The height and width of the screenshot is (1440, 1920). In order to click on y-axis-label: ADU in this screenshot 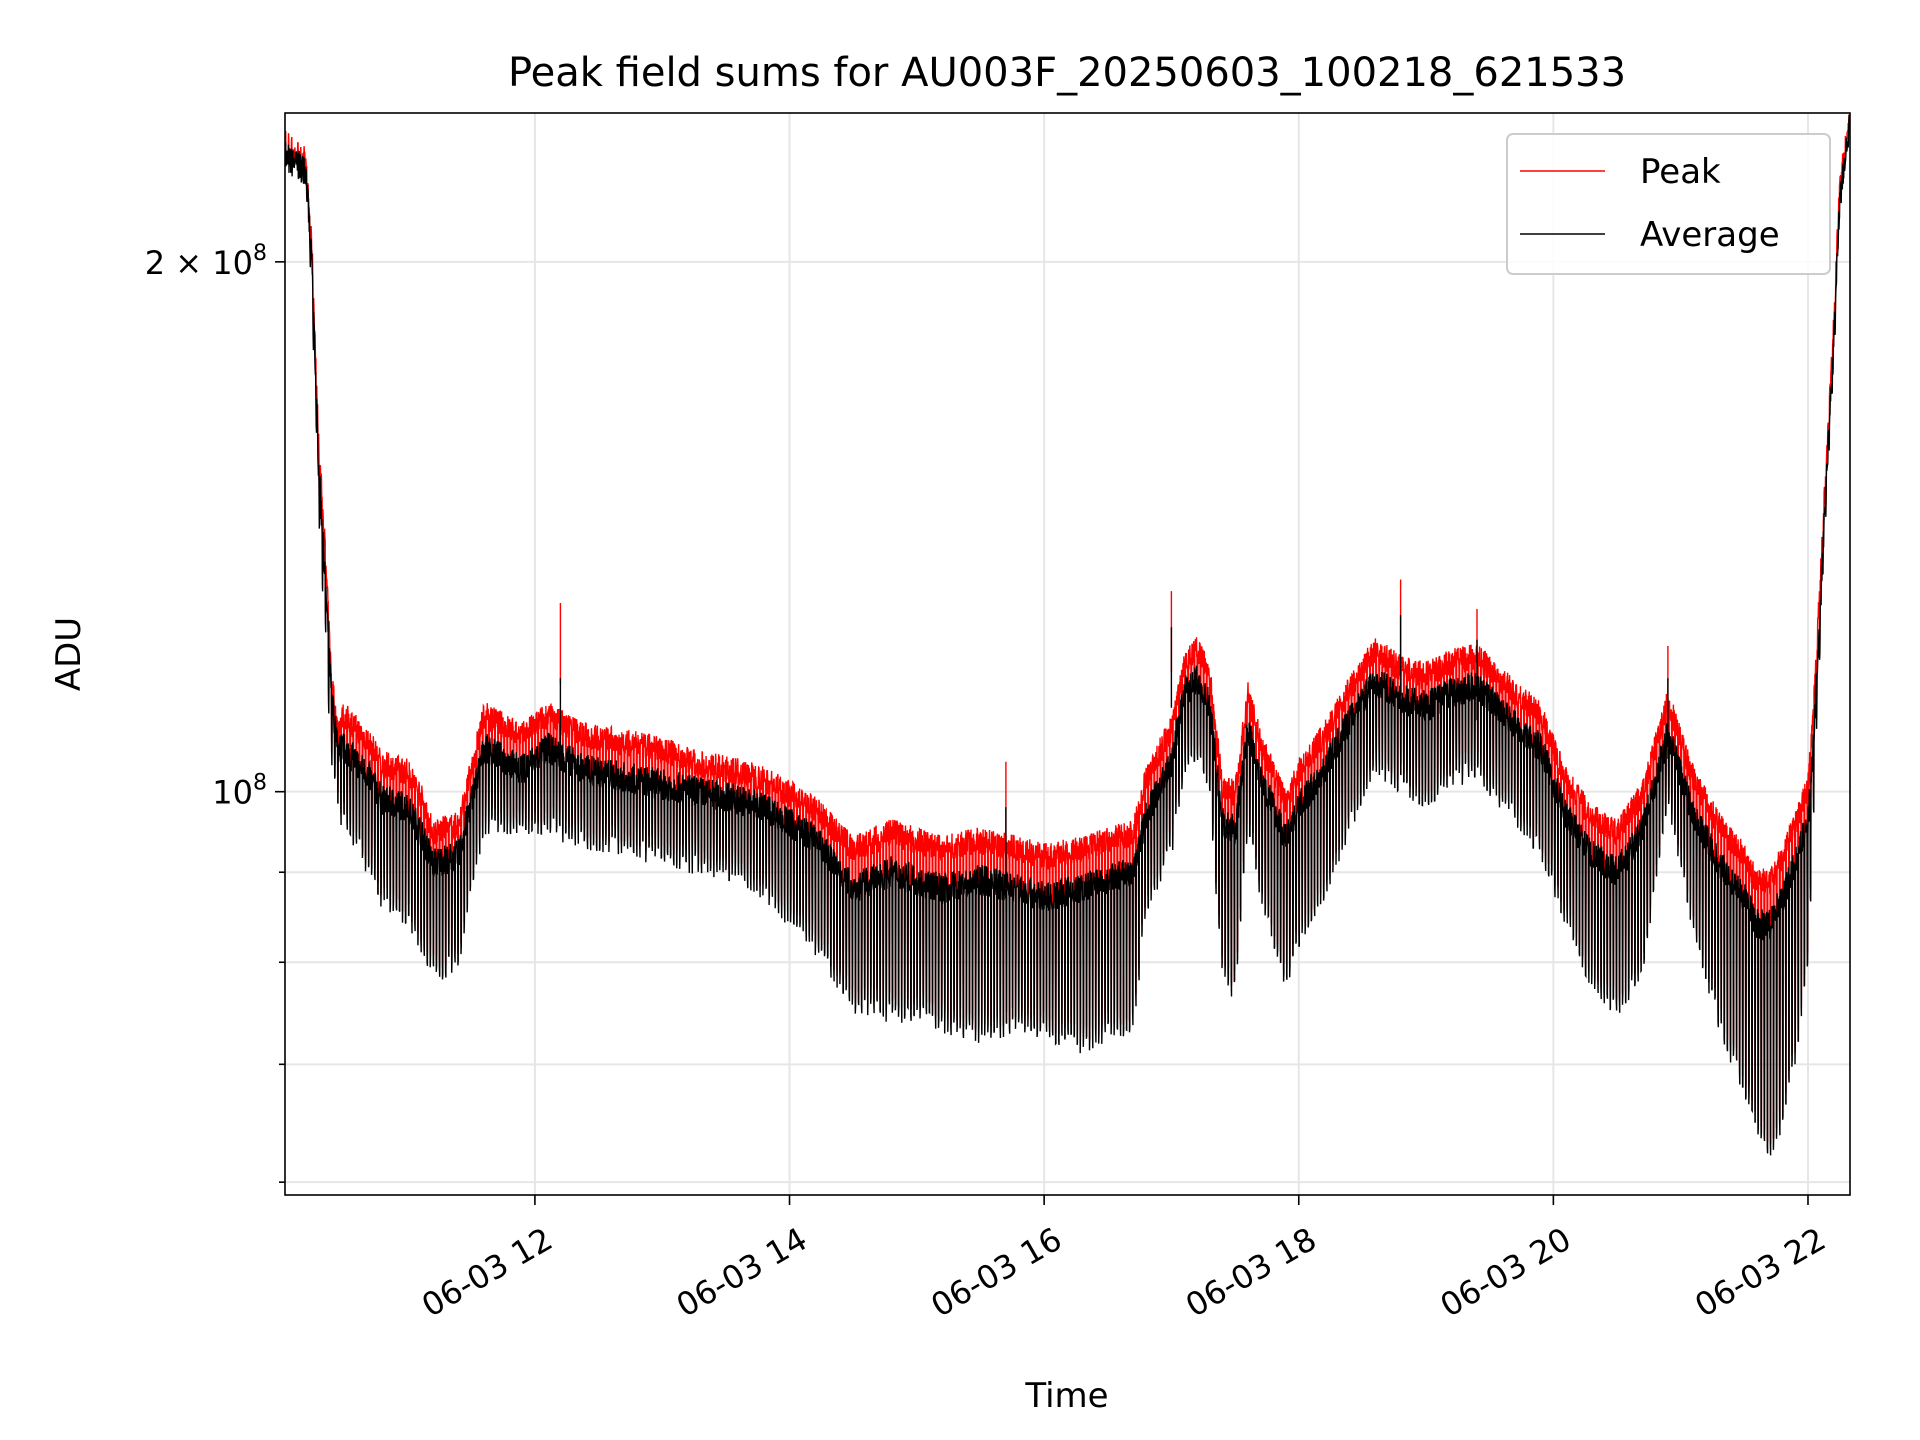, I will do `click(69, 654)`.